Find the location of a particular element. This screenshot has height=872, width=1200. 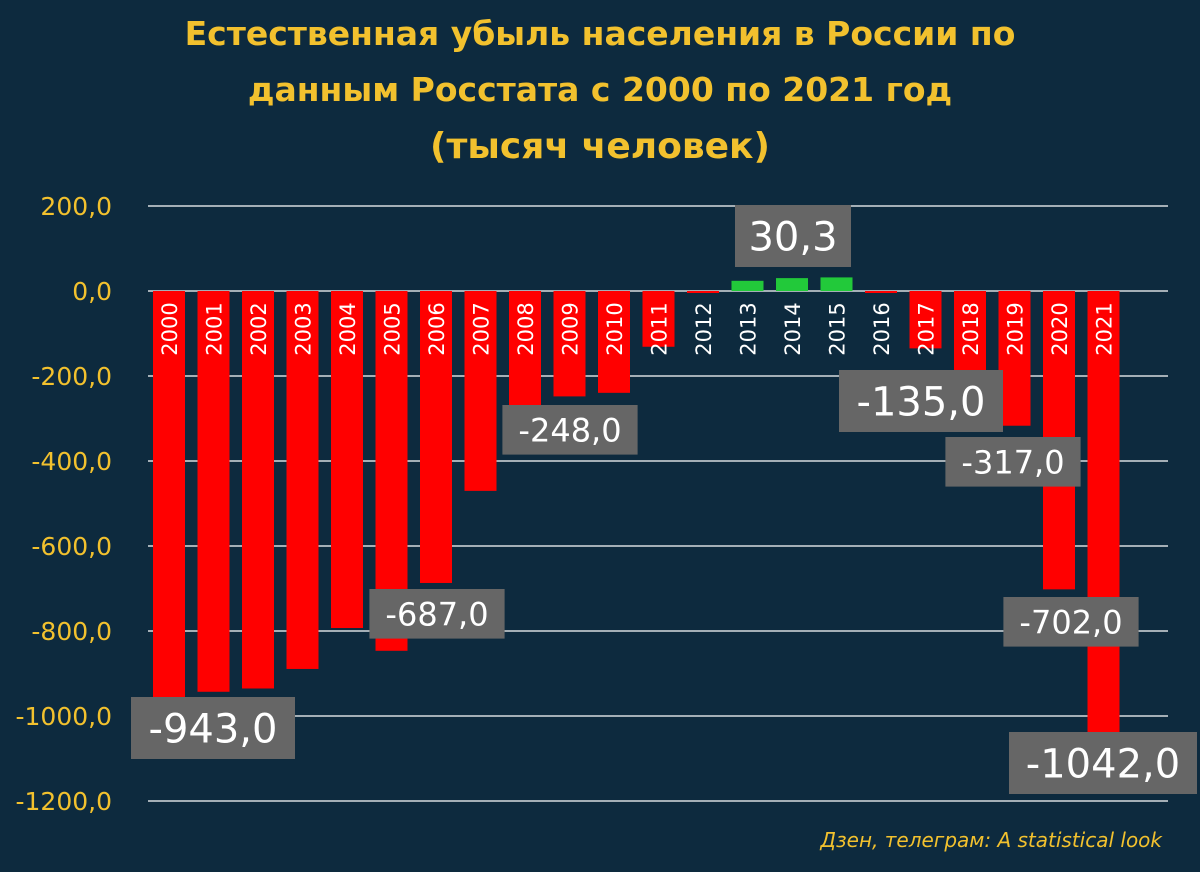

x-tick-label: 2003 is located at coordinates (304, 328).